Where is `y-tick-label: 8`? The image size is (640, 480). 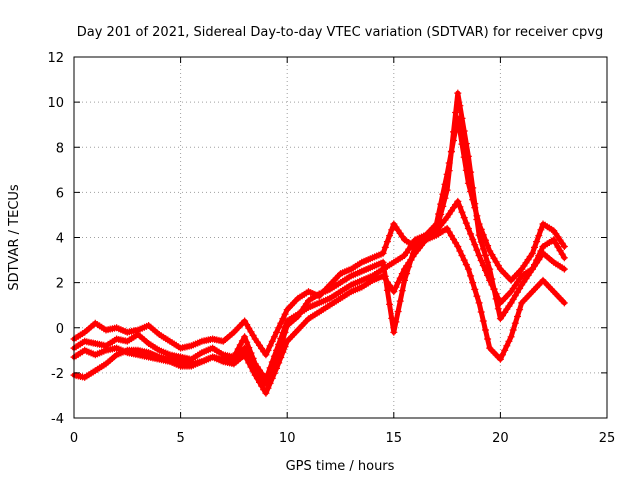
y-tick-label: 8 is located at coordinates (60, 148).